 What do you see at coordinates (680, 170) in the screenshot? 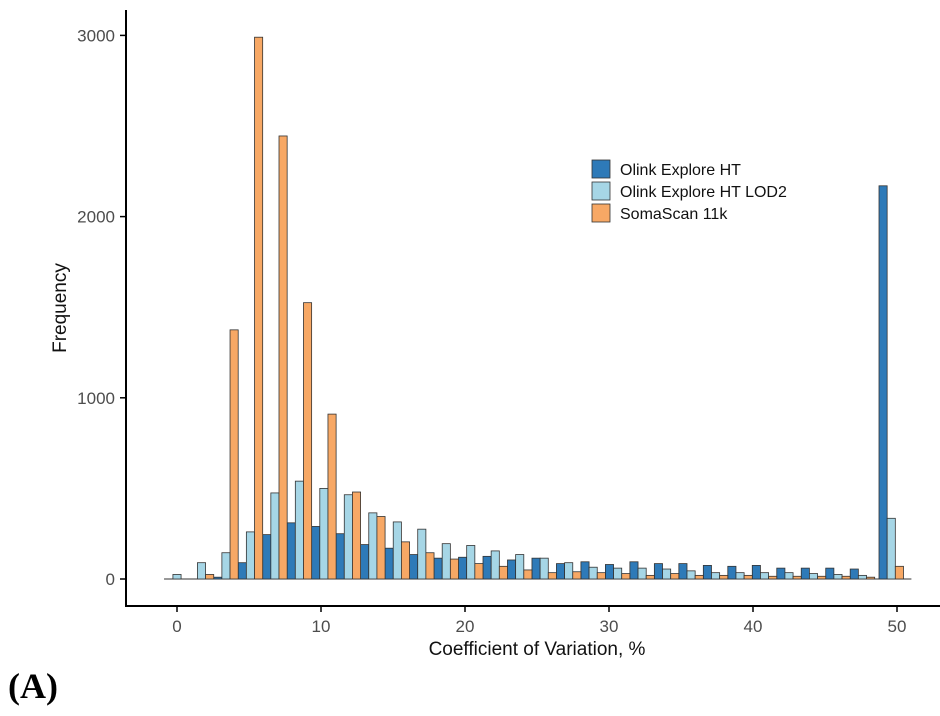
I see `legend-label: Olink Explore HT` at bounding box center [680, 170].